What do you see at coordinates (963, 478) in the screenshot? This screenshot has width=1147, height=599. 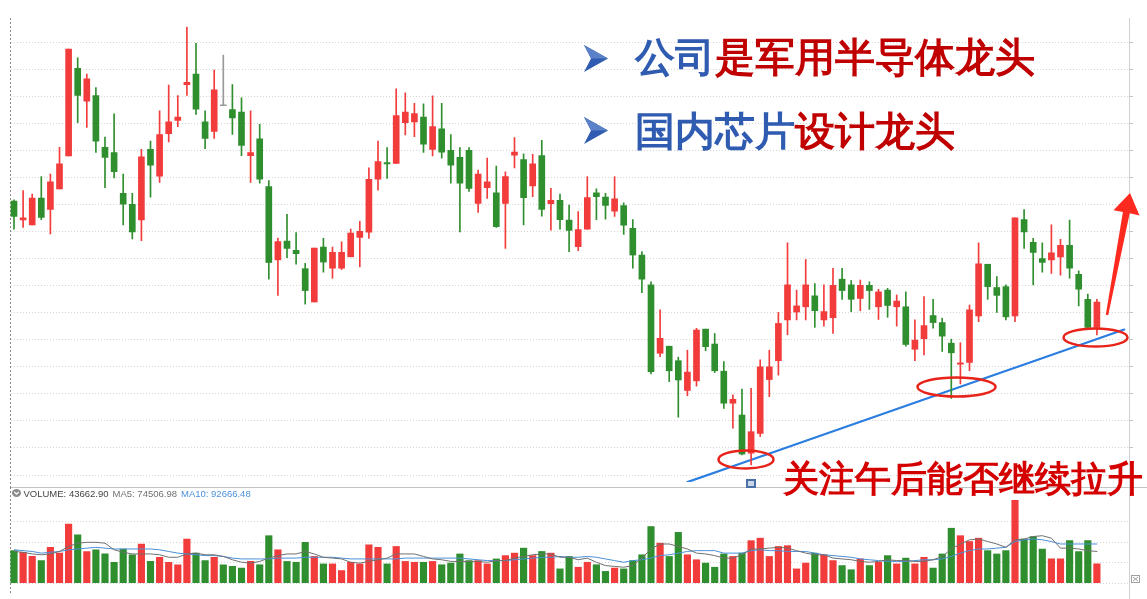 I see `annotation: 关注午后能否继续拉升` at bounding box center [963, 478].